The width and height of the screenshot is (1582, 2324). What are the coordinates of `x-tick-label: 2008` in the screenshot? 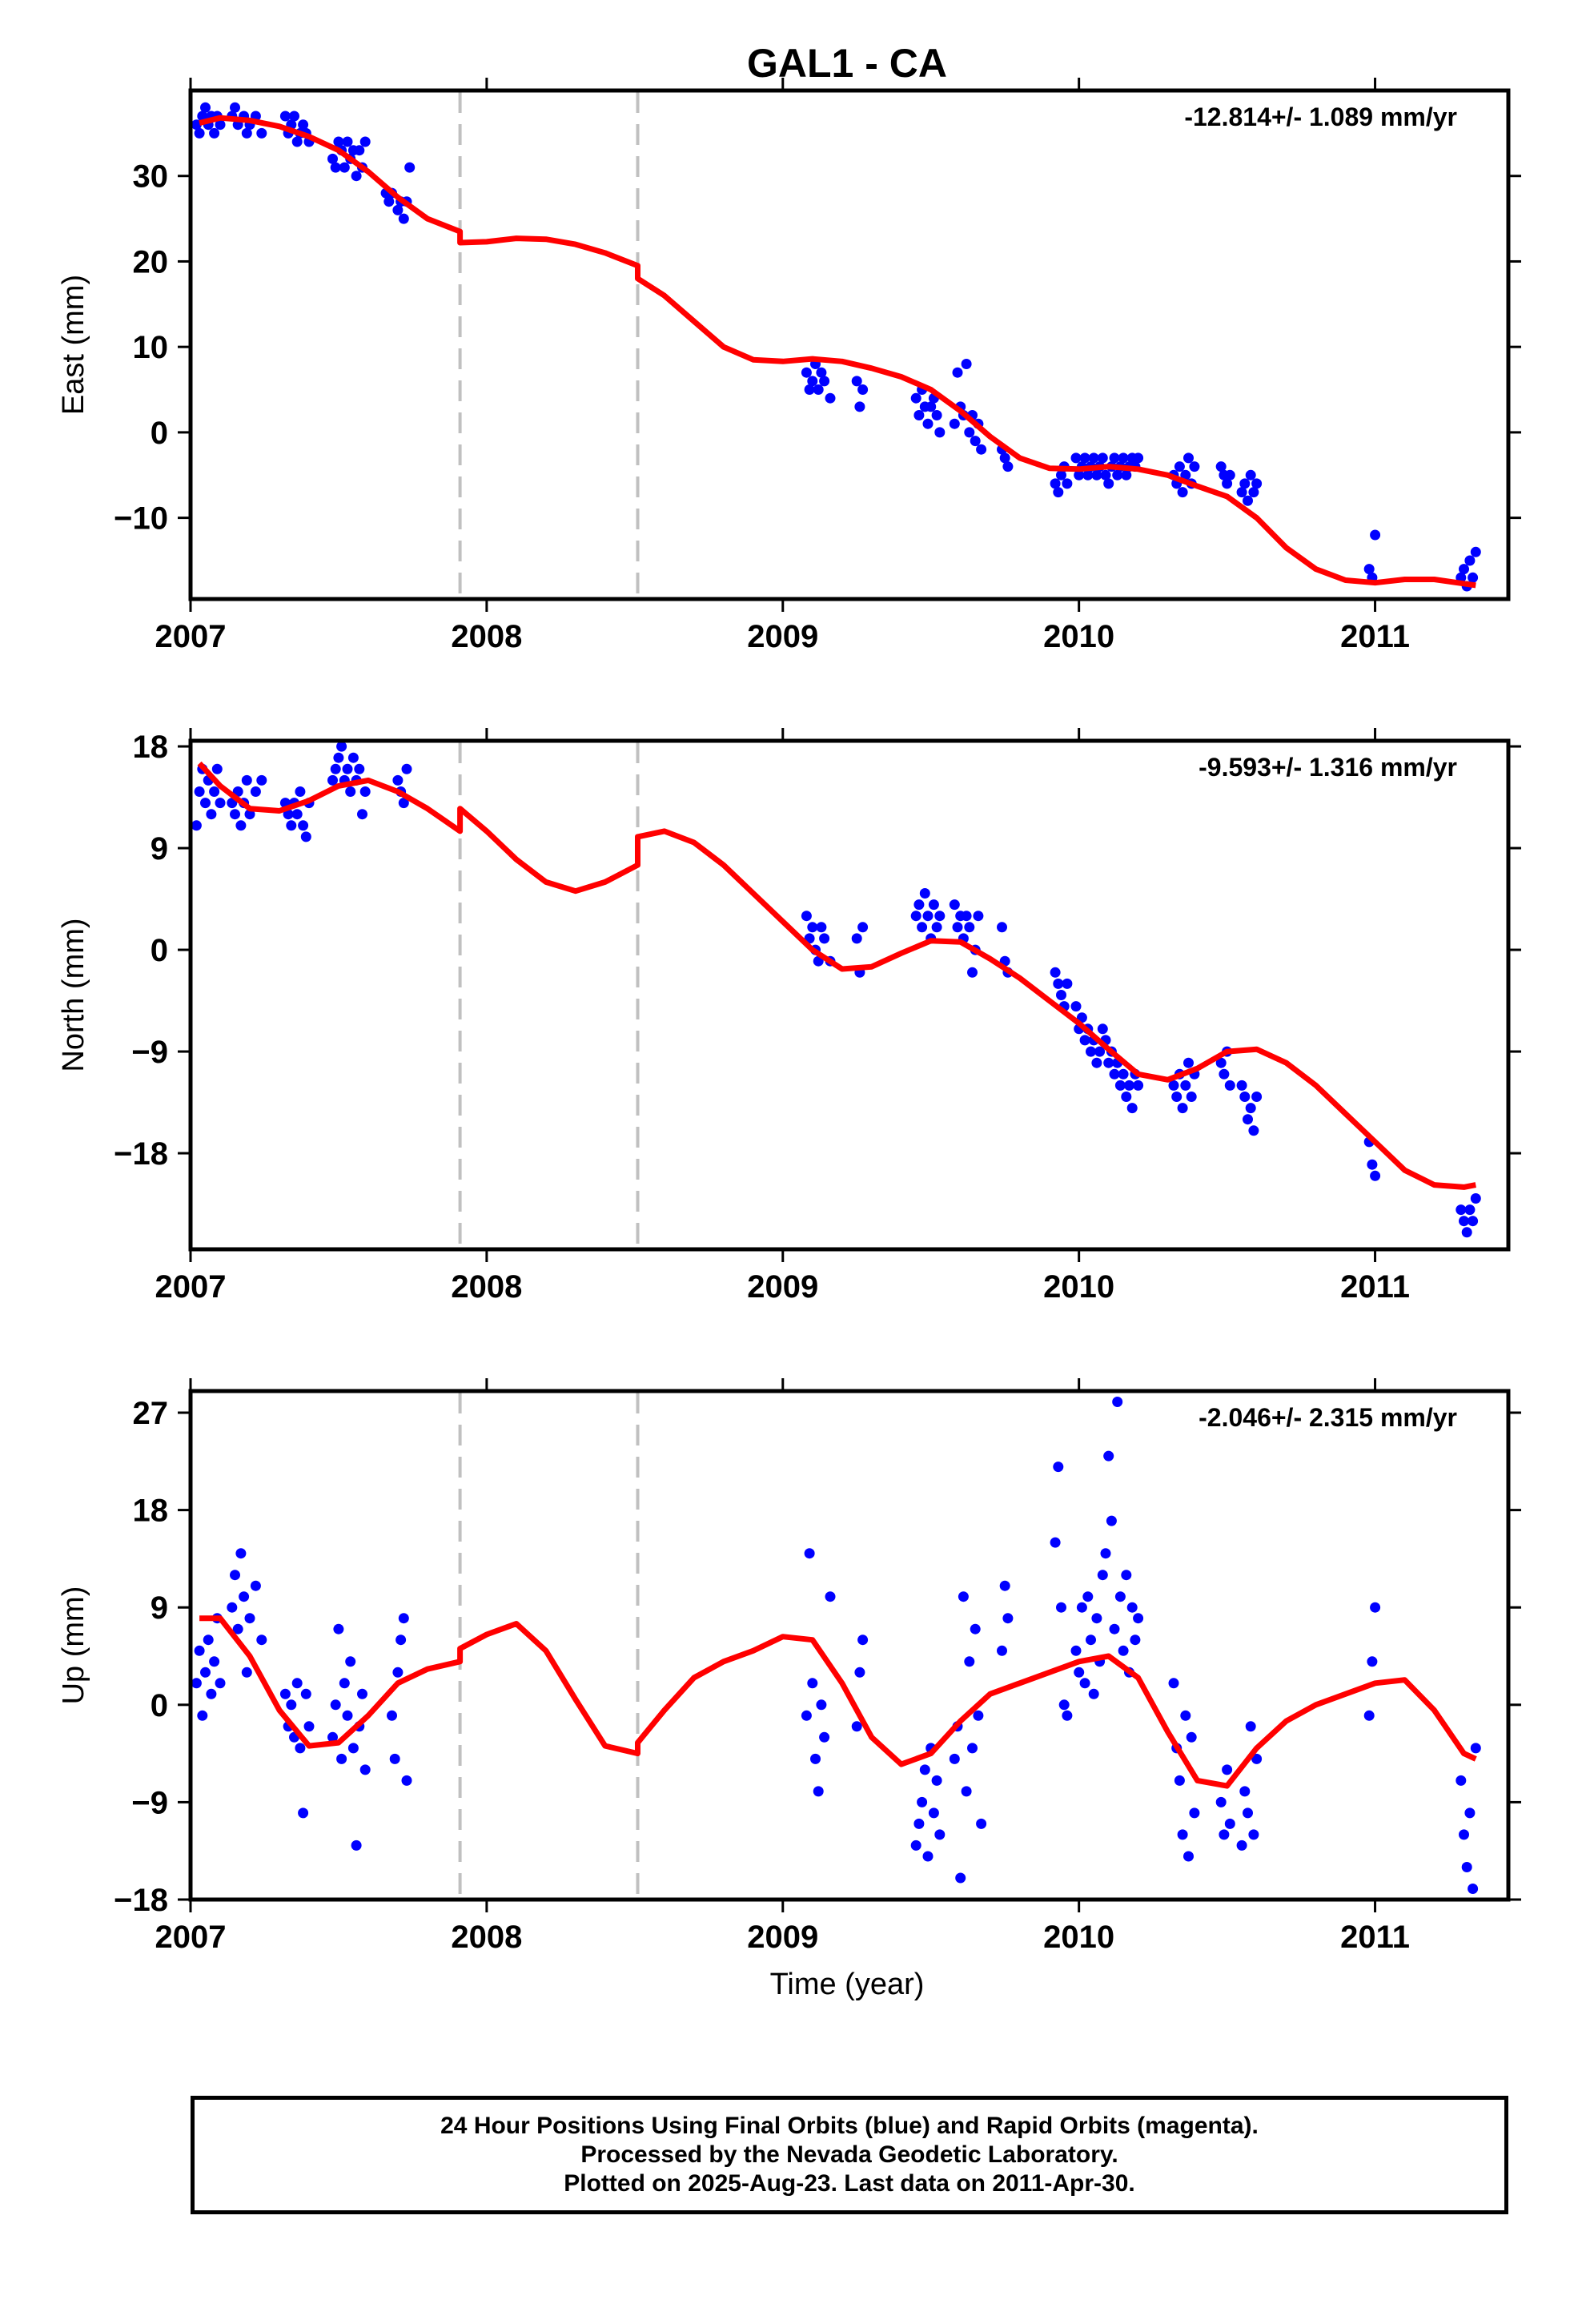 It's located at (486, 636).